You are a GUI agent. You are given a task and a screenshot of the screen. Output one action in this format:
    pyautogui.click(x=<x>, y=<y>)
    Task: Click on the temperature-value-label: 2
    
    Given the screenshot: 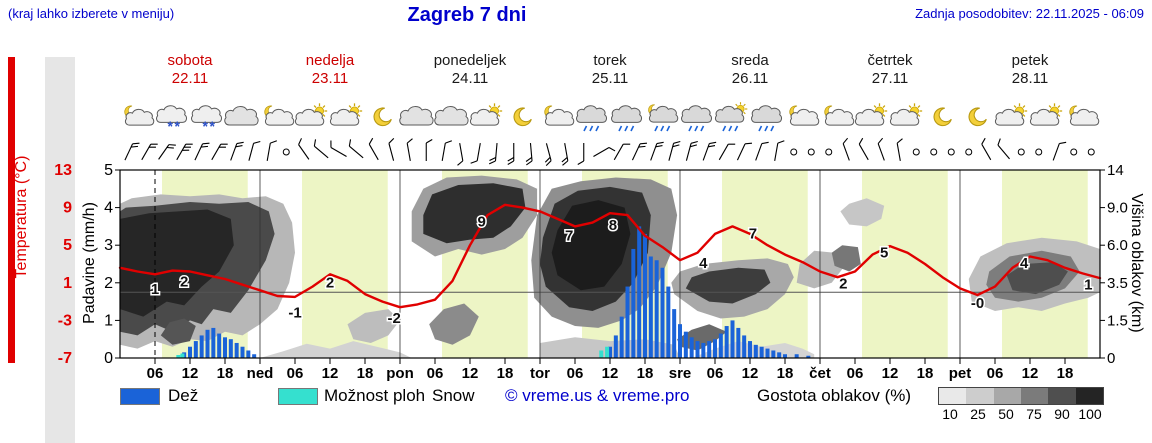 What is the action you would take?
    pyautogui.click(x=330, y=283)
    